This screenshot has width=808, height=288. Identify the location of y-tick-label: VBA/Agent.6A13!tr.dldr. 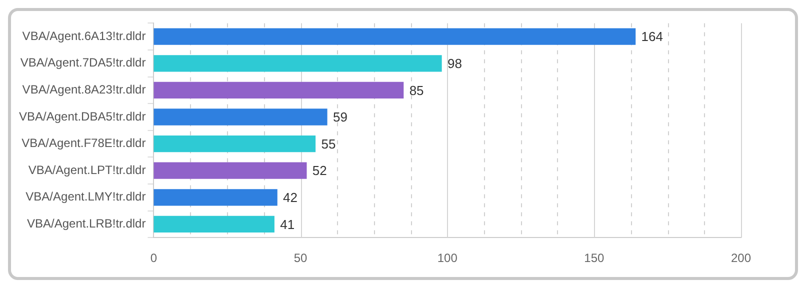
(84, 35).